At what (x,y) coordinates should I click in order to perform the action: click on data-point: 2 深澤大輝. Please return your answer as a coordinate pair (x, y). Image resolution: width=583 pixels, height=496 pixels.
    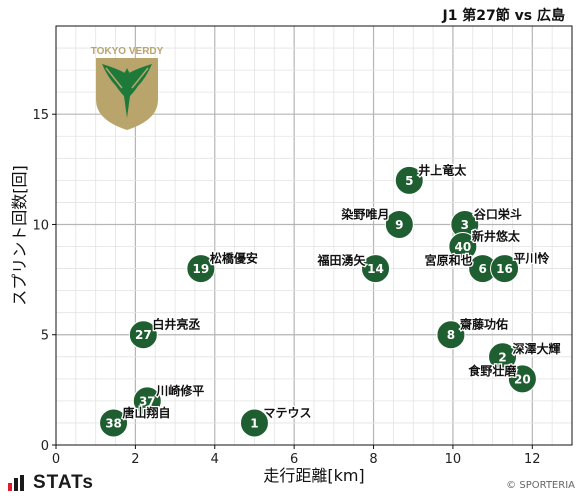
    Looking at the image, I should click on (525, 356).